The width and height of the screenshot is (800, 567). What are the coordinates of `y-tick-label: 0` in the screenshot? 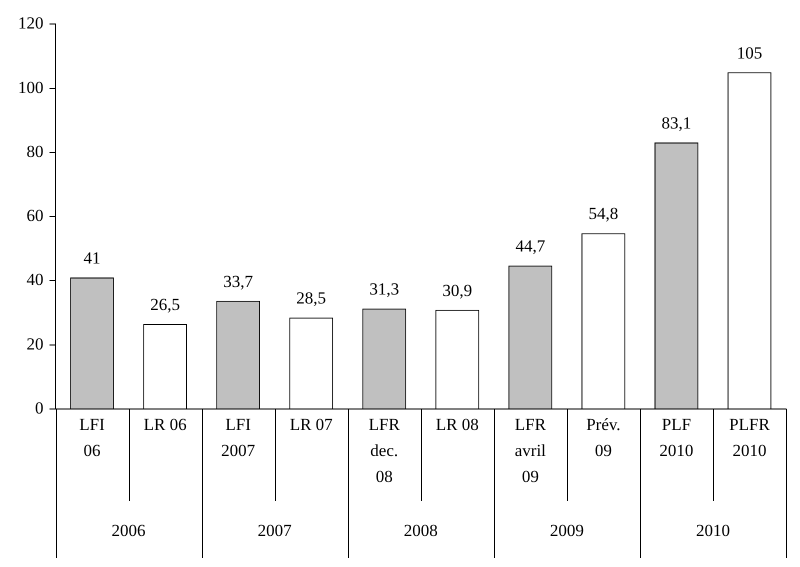 It's located at (39, 408).